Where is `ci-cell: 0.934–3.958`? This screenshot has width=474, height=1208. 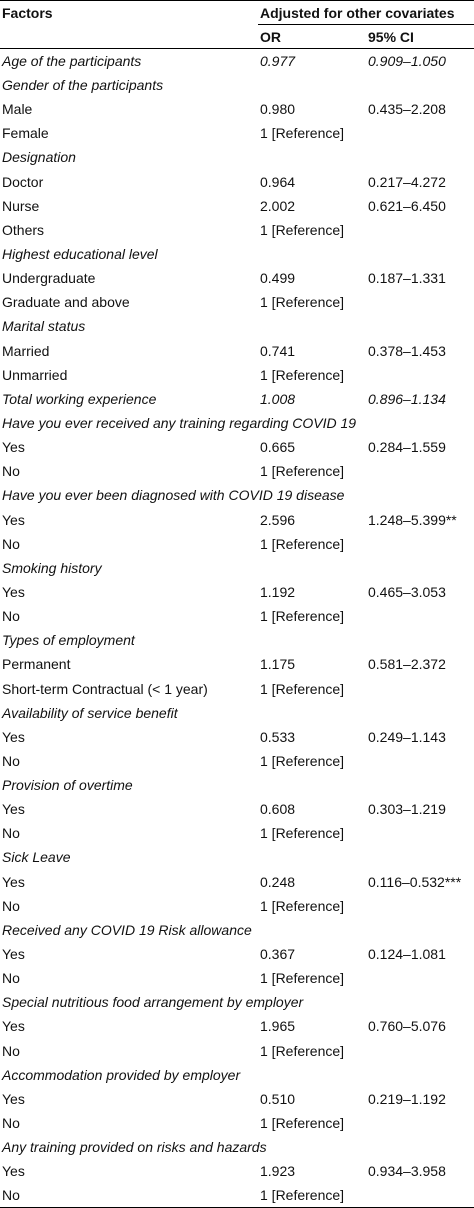 ci-cell: 0.934–3.958 is located at coordinates (407, 1171).